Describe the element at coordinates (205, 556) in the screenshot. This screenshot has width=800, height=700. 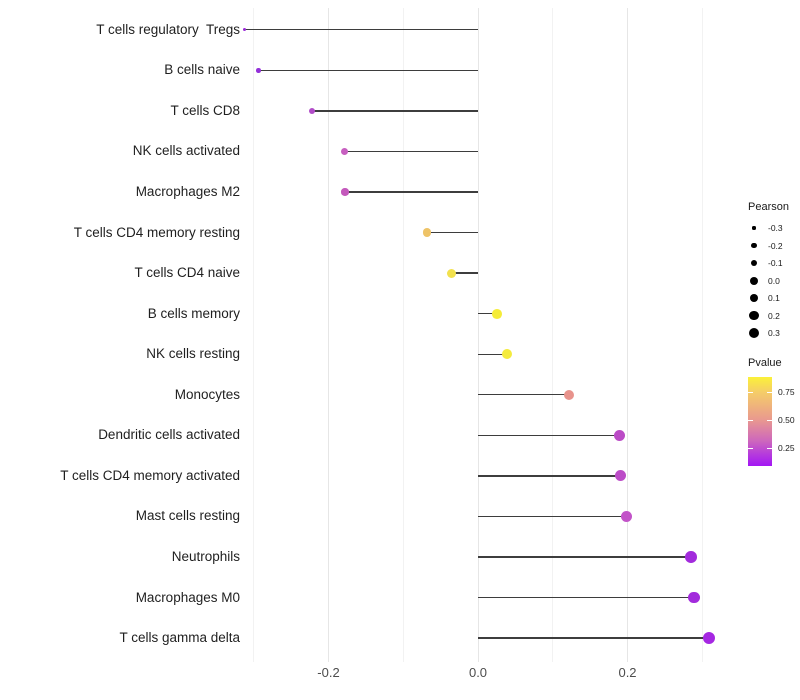
I see `y-axis-label: Neutrophils` at that location.